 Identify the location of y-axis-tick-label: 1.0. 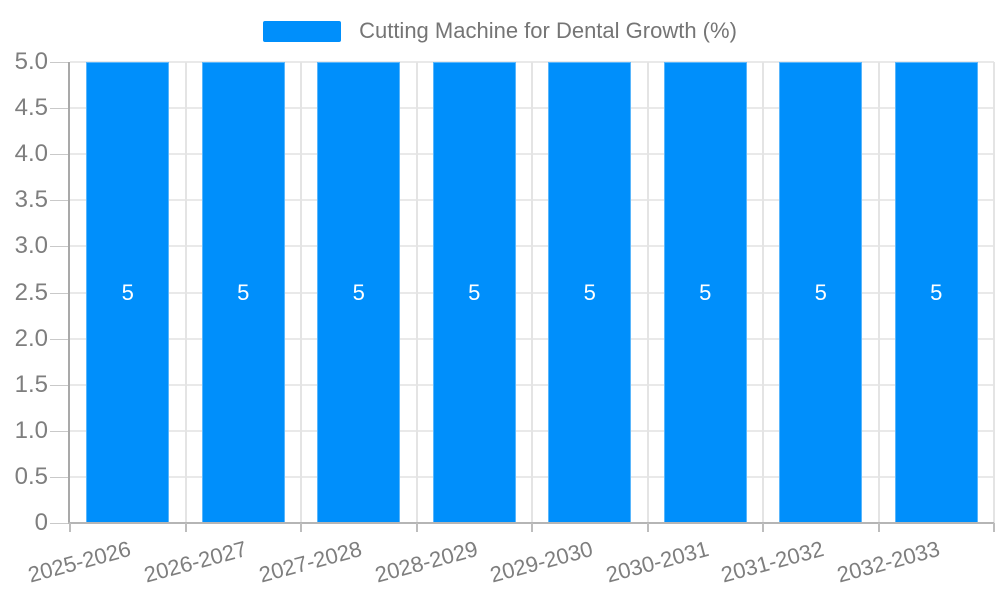
(31, 430).